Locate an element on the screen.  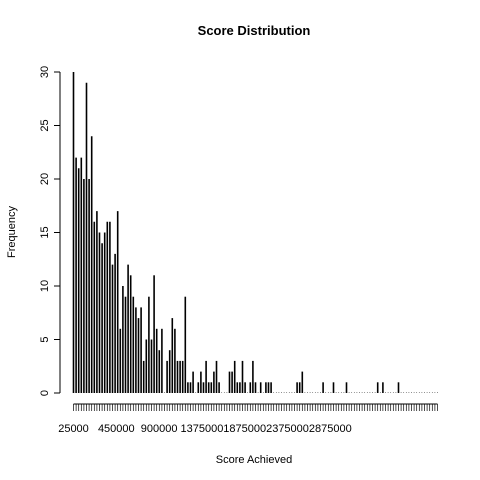
chart-title: Score Distribution is located at coordinates (254, 30).